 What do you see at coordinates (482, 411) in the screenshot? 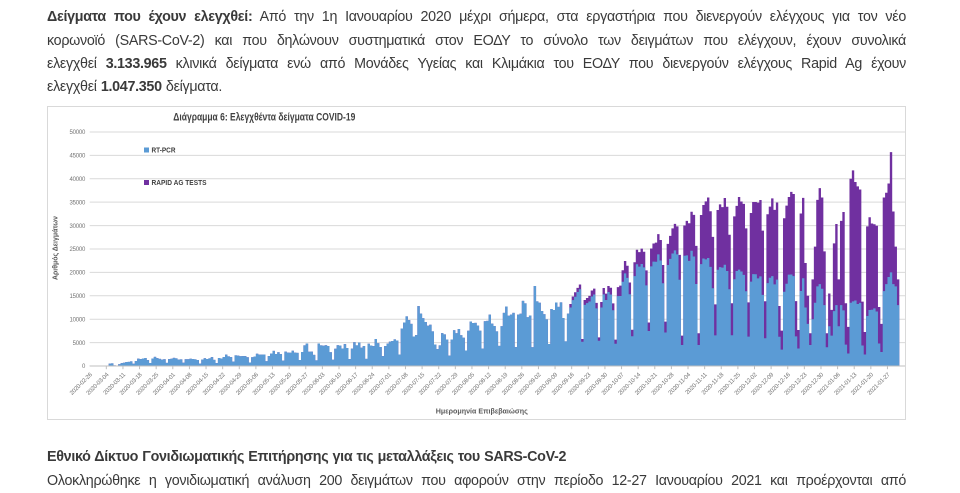
I see `svg-text: Ημερομηνία Επιβεβαιώσης` at bounding box center [482, 411].